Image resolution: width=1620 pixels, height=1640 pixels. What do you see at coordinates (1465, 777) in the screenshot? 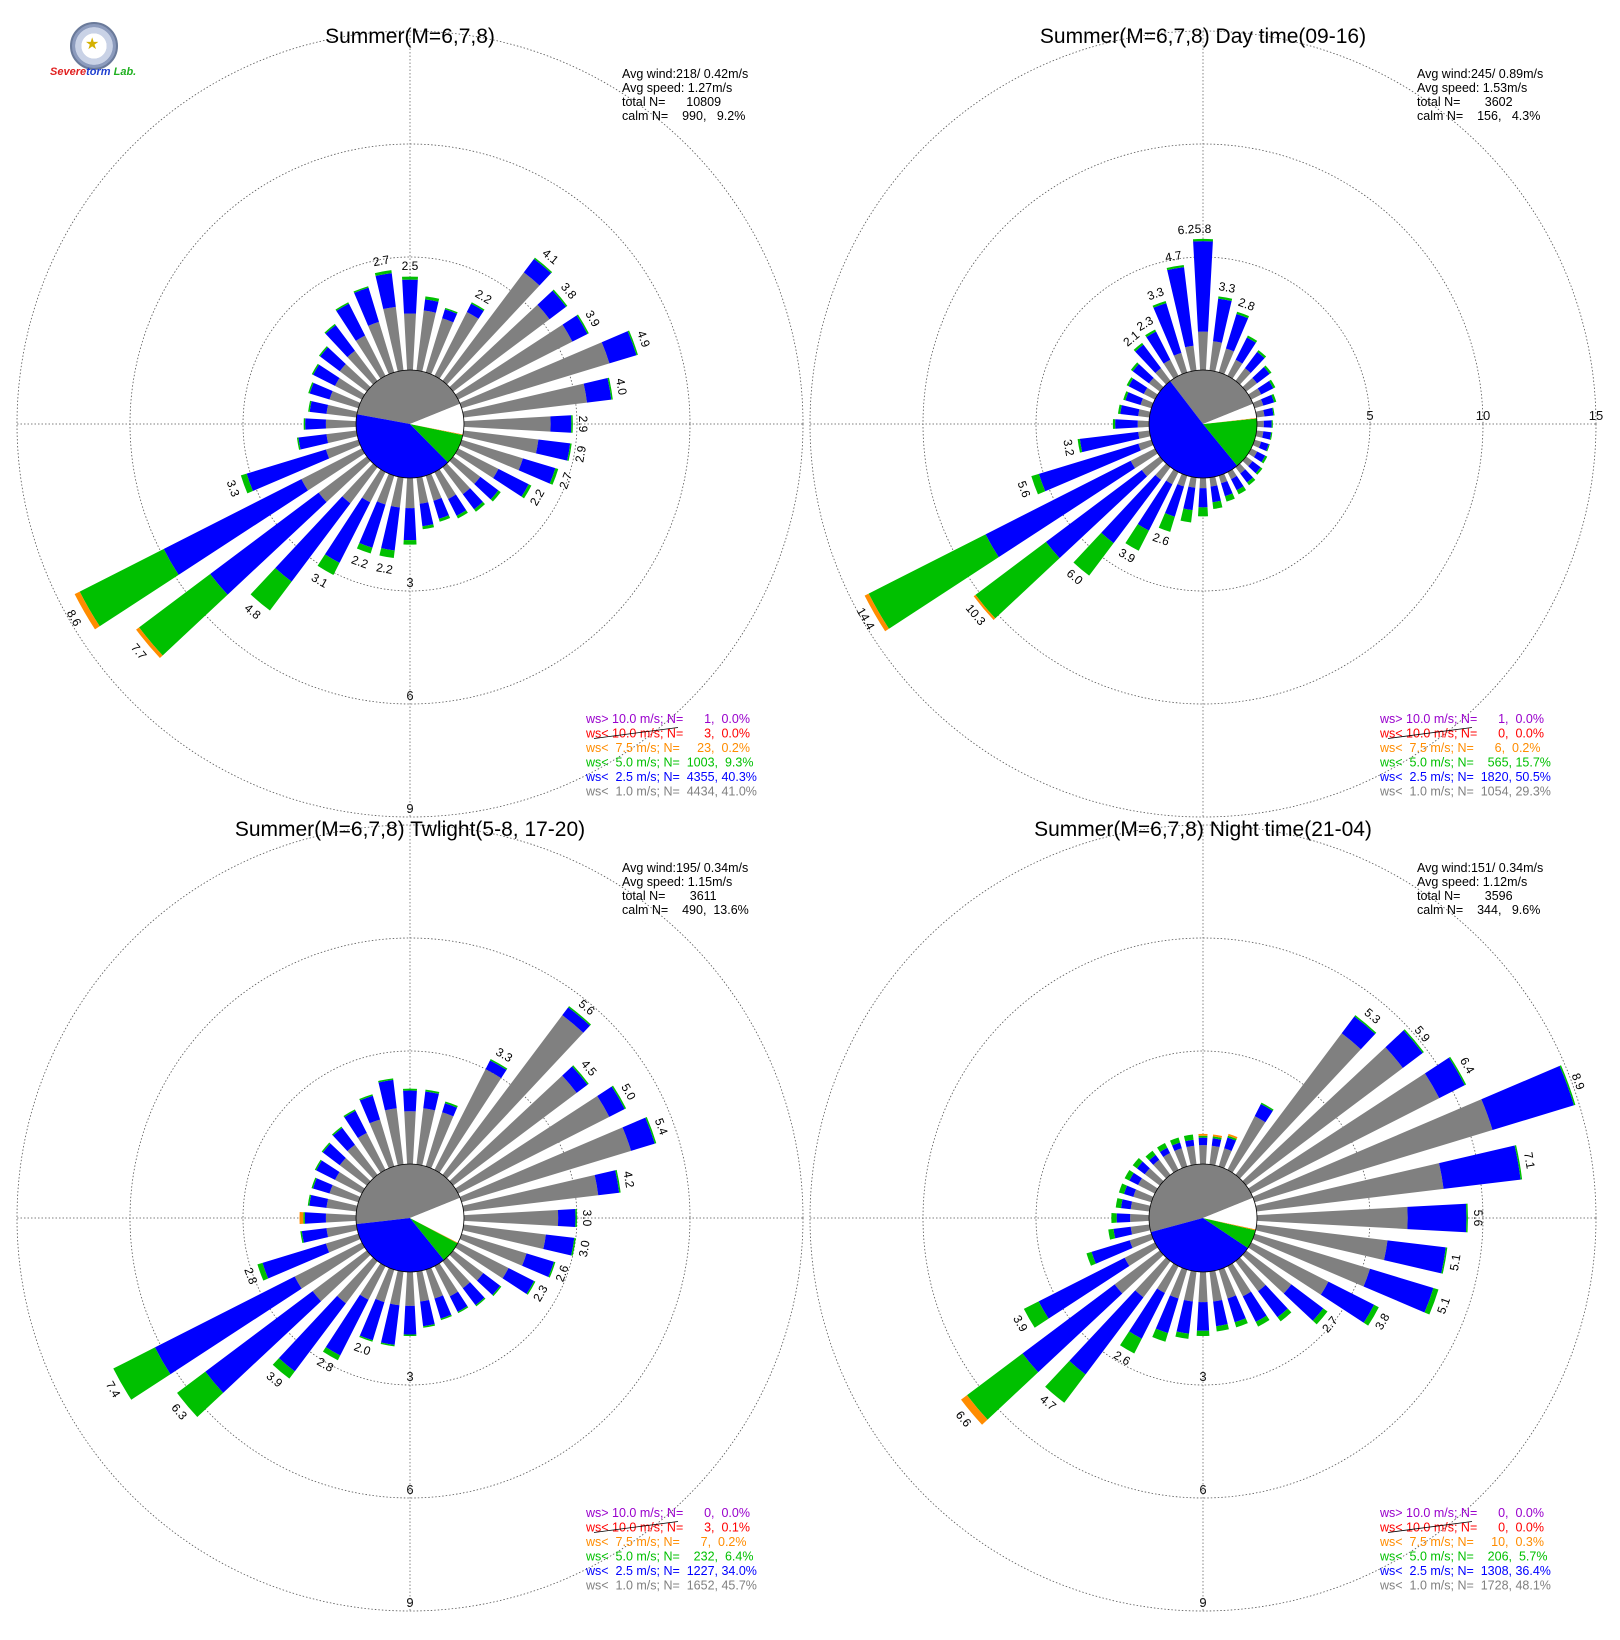
I see `legend-entry: ws< 2.5 m/s; N= 1820, 50.5%` at bounding box center [1465, 777].